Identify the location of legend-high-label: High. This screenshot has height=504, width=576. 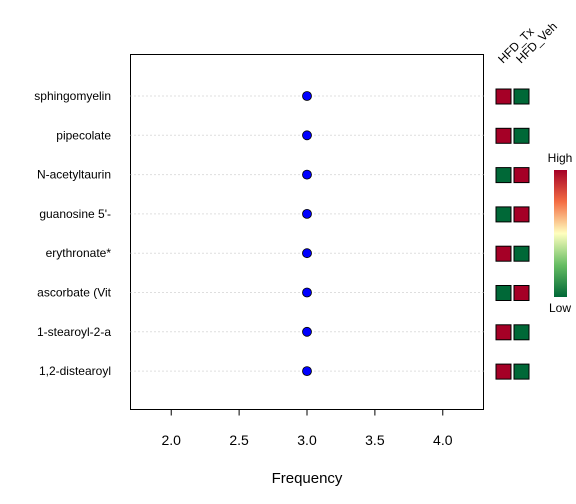
(560, 158).